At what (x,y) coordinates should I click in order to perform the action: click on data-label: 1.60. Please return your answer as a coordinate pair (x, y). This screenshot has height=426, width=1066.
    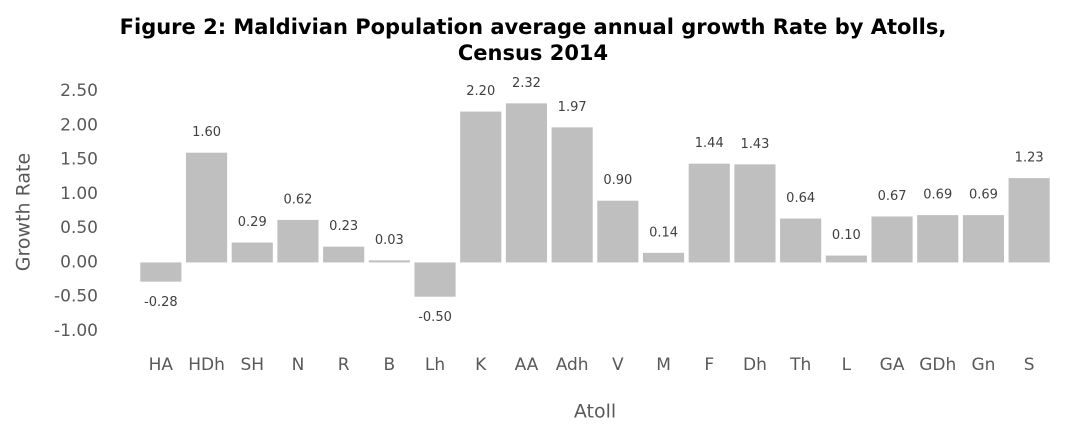
    Looking at the image, I should click on (206, 132).